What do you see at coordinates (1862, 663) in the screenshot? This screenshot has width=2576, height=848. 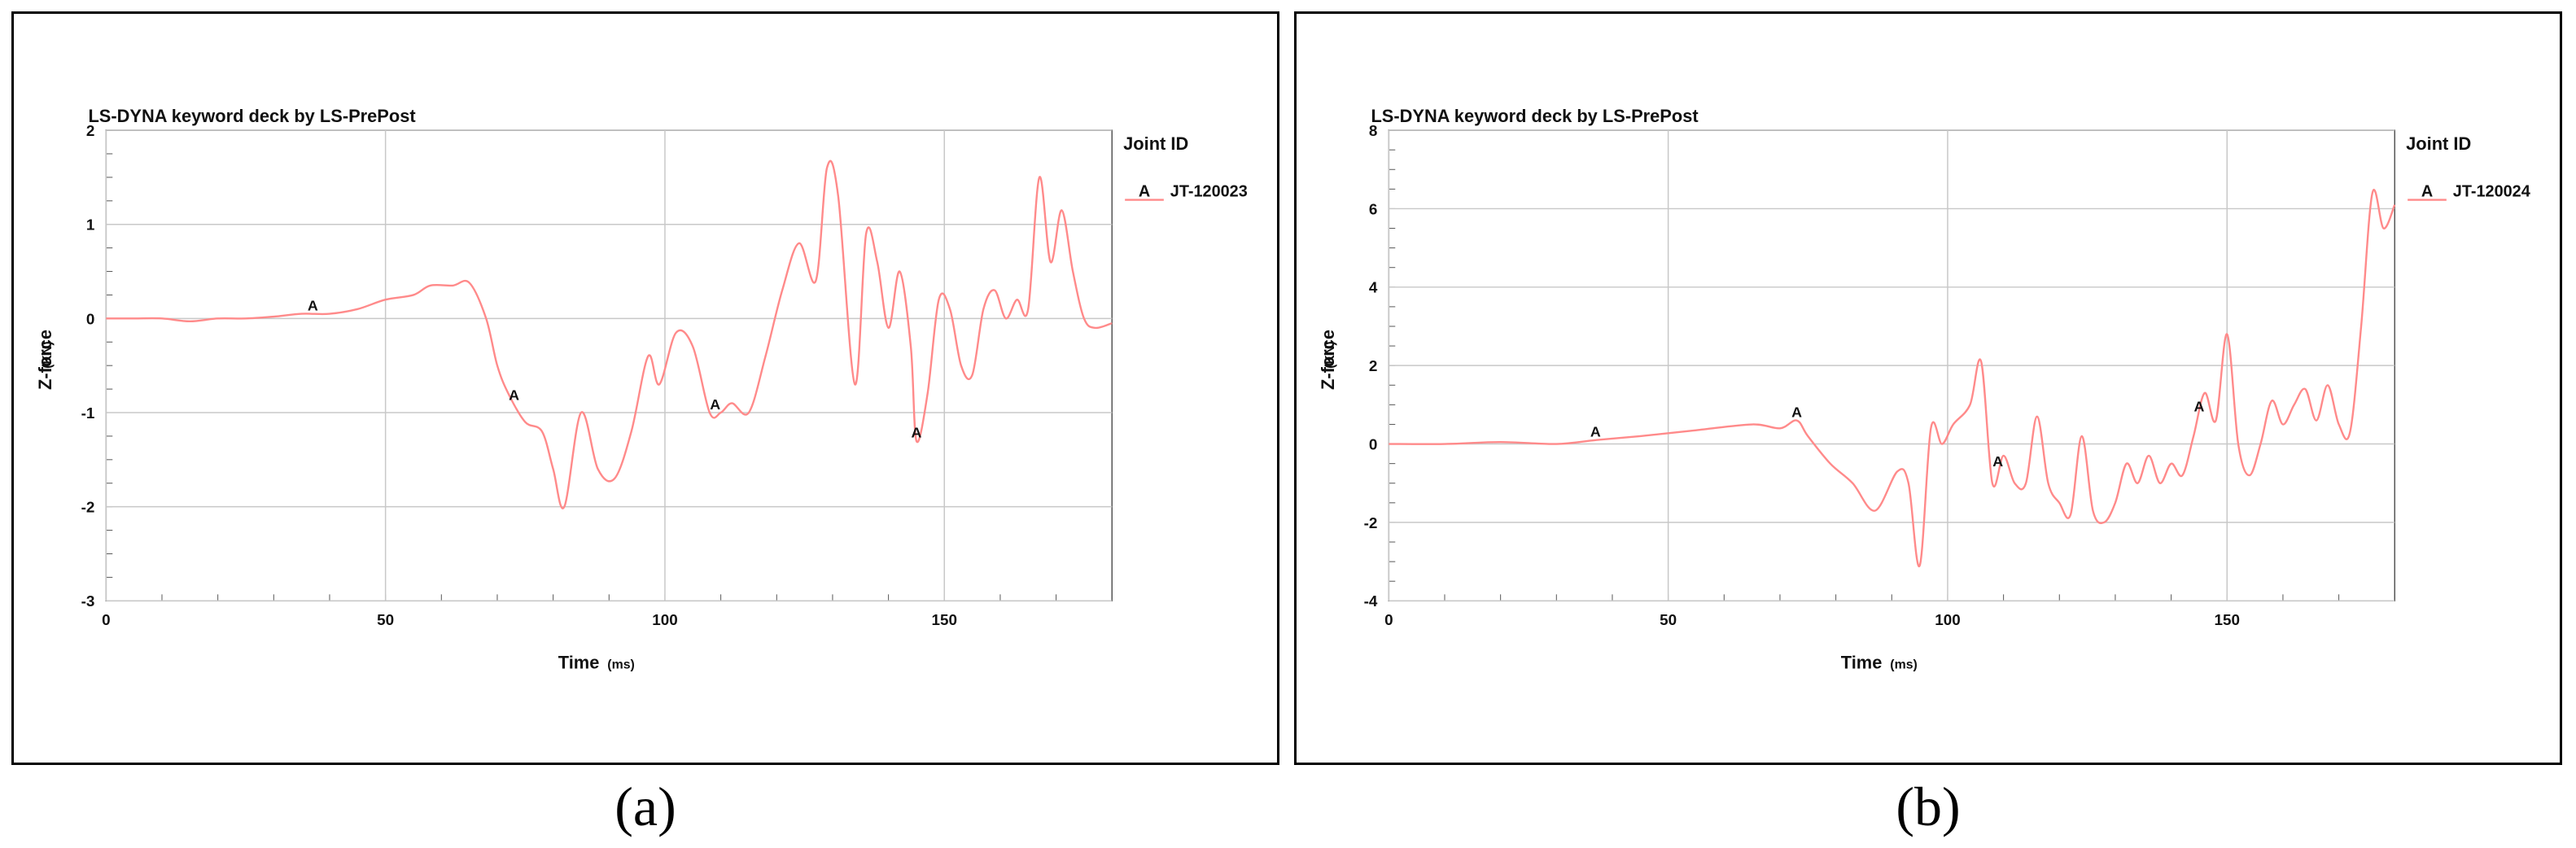 I see `chart-1-x-axis-label: Time` at bounding box center [1862, 663].